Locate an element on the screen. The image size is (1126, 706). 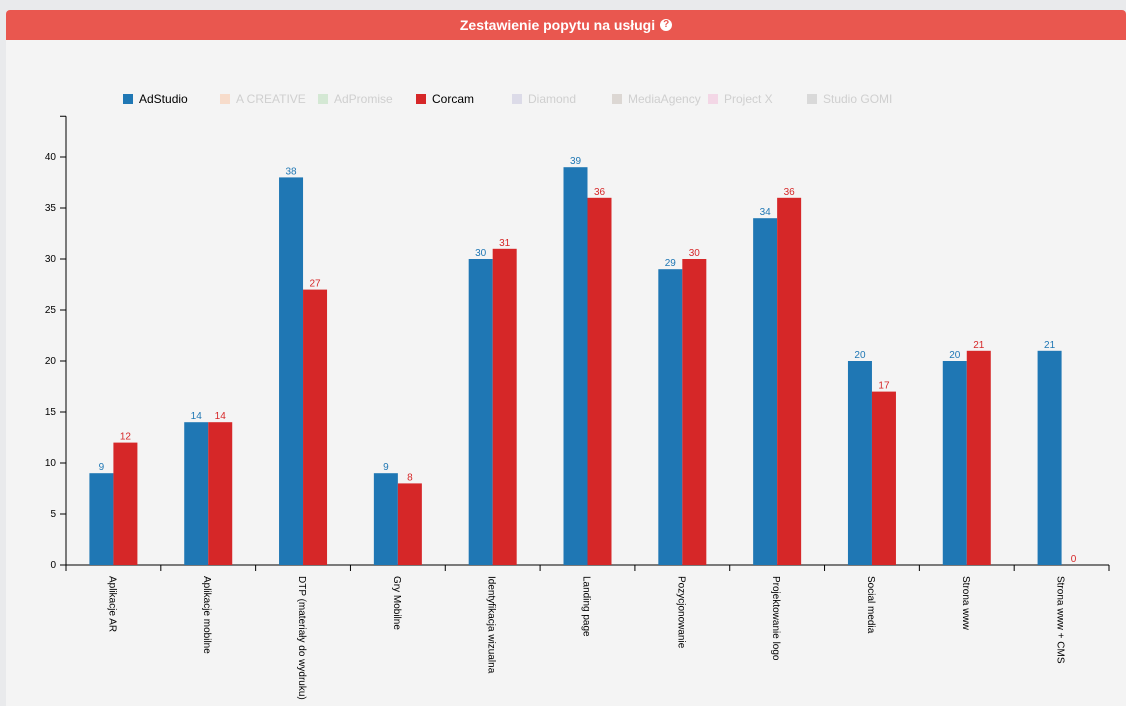
x-tick-label: Landing page is located at coordinates (586, 606).